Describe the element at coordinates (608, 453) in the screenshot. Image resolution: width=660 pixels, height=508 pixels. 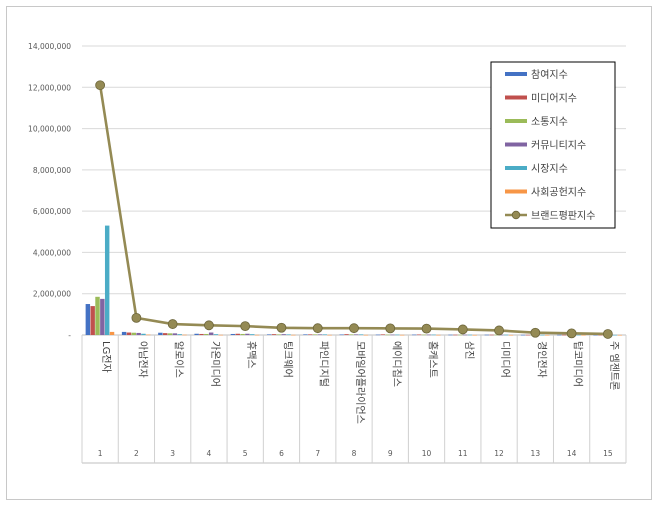
I see `category-number: 15` at that location.